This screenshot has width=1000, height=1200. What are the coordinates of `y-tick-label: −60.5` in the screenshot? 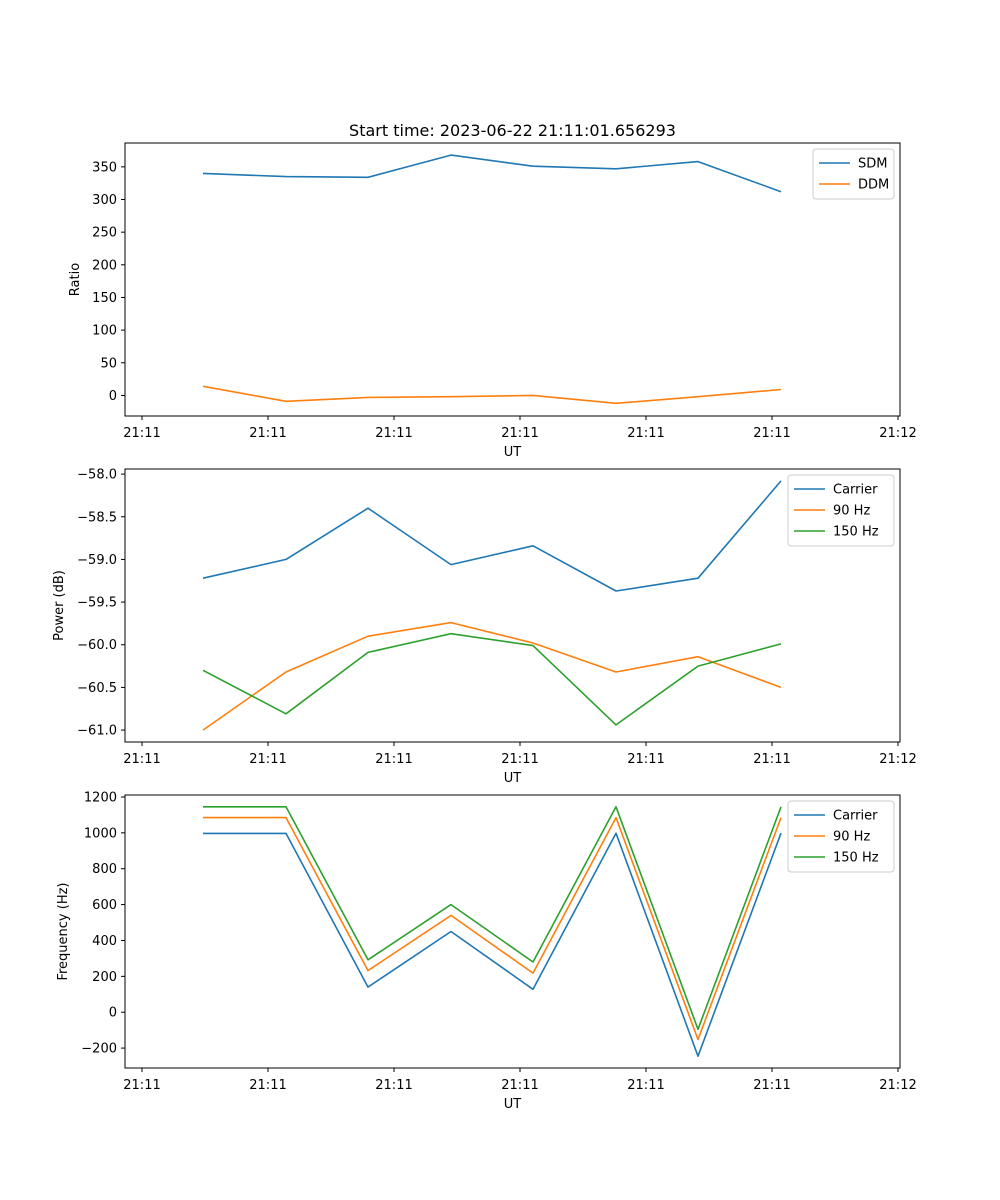 It's located at (97, 688).